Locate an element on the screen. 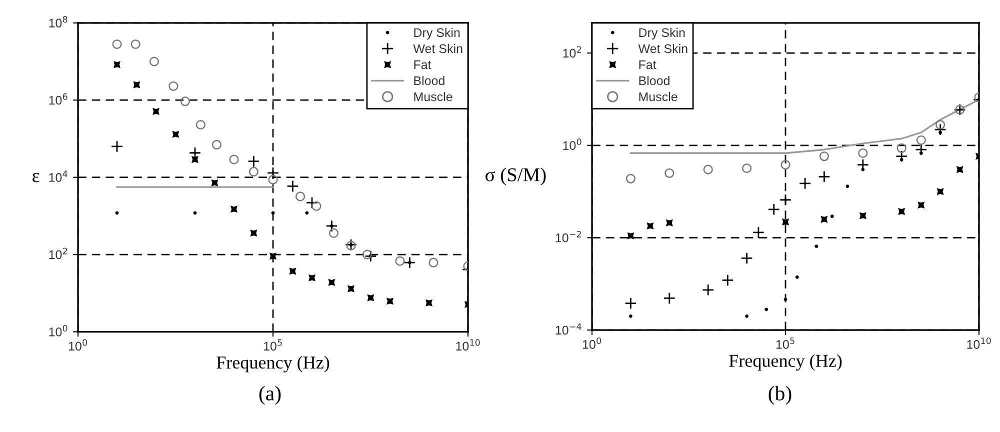  text: (a) is located at coordinates (270, 395).